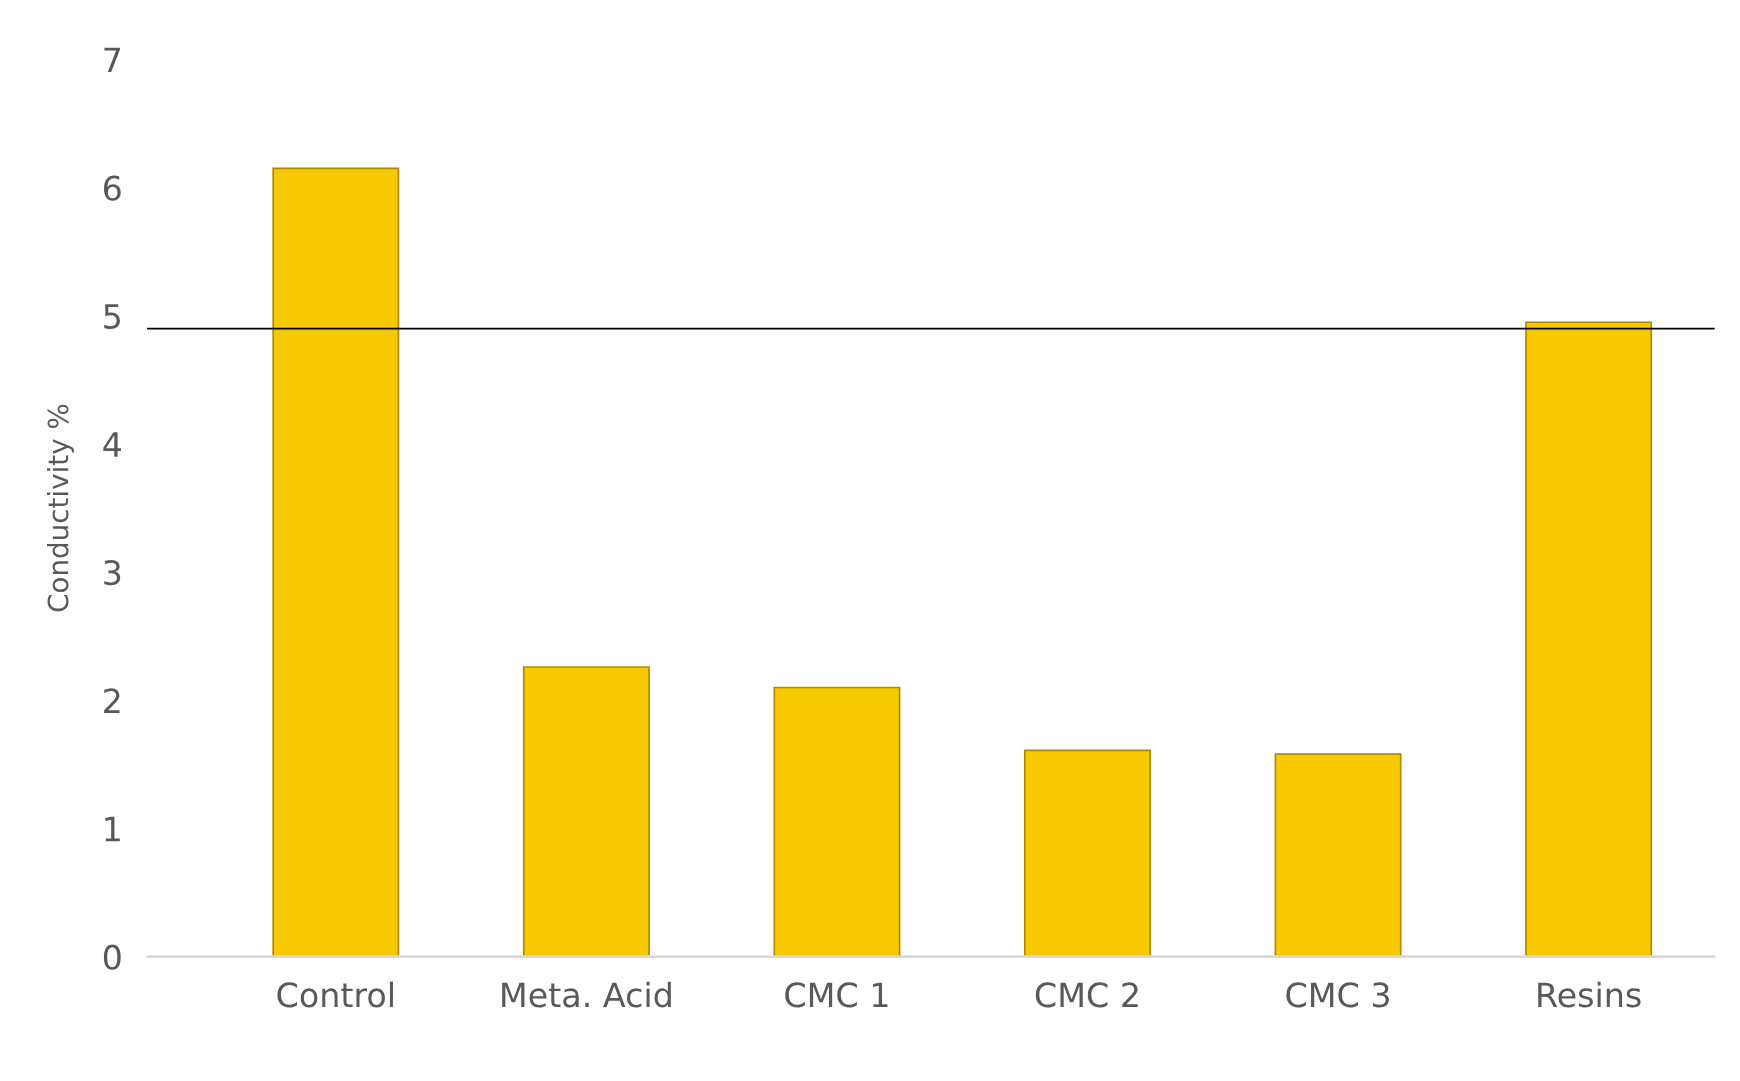 The image size is (1740, 1081). Describe the element at coordinates (112, 957) in the screenshot. I see `y-tick-label: 0` at that location.